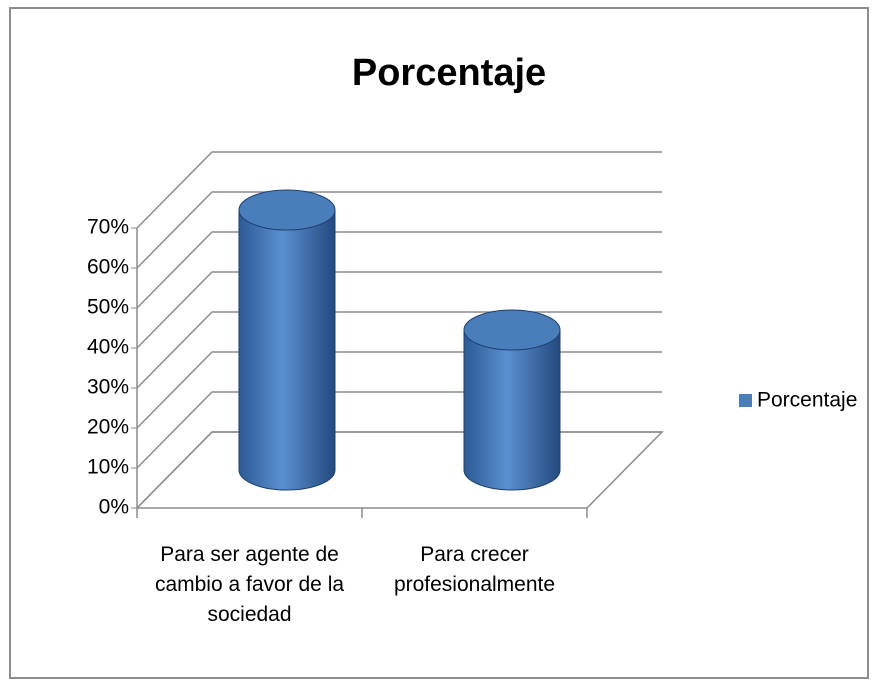  What do you see at coordinates (449, 73) in the screenshot?
I see `chart-title: Porcentaje` at bounding box center [449, 73].